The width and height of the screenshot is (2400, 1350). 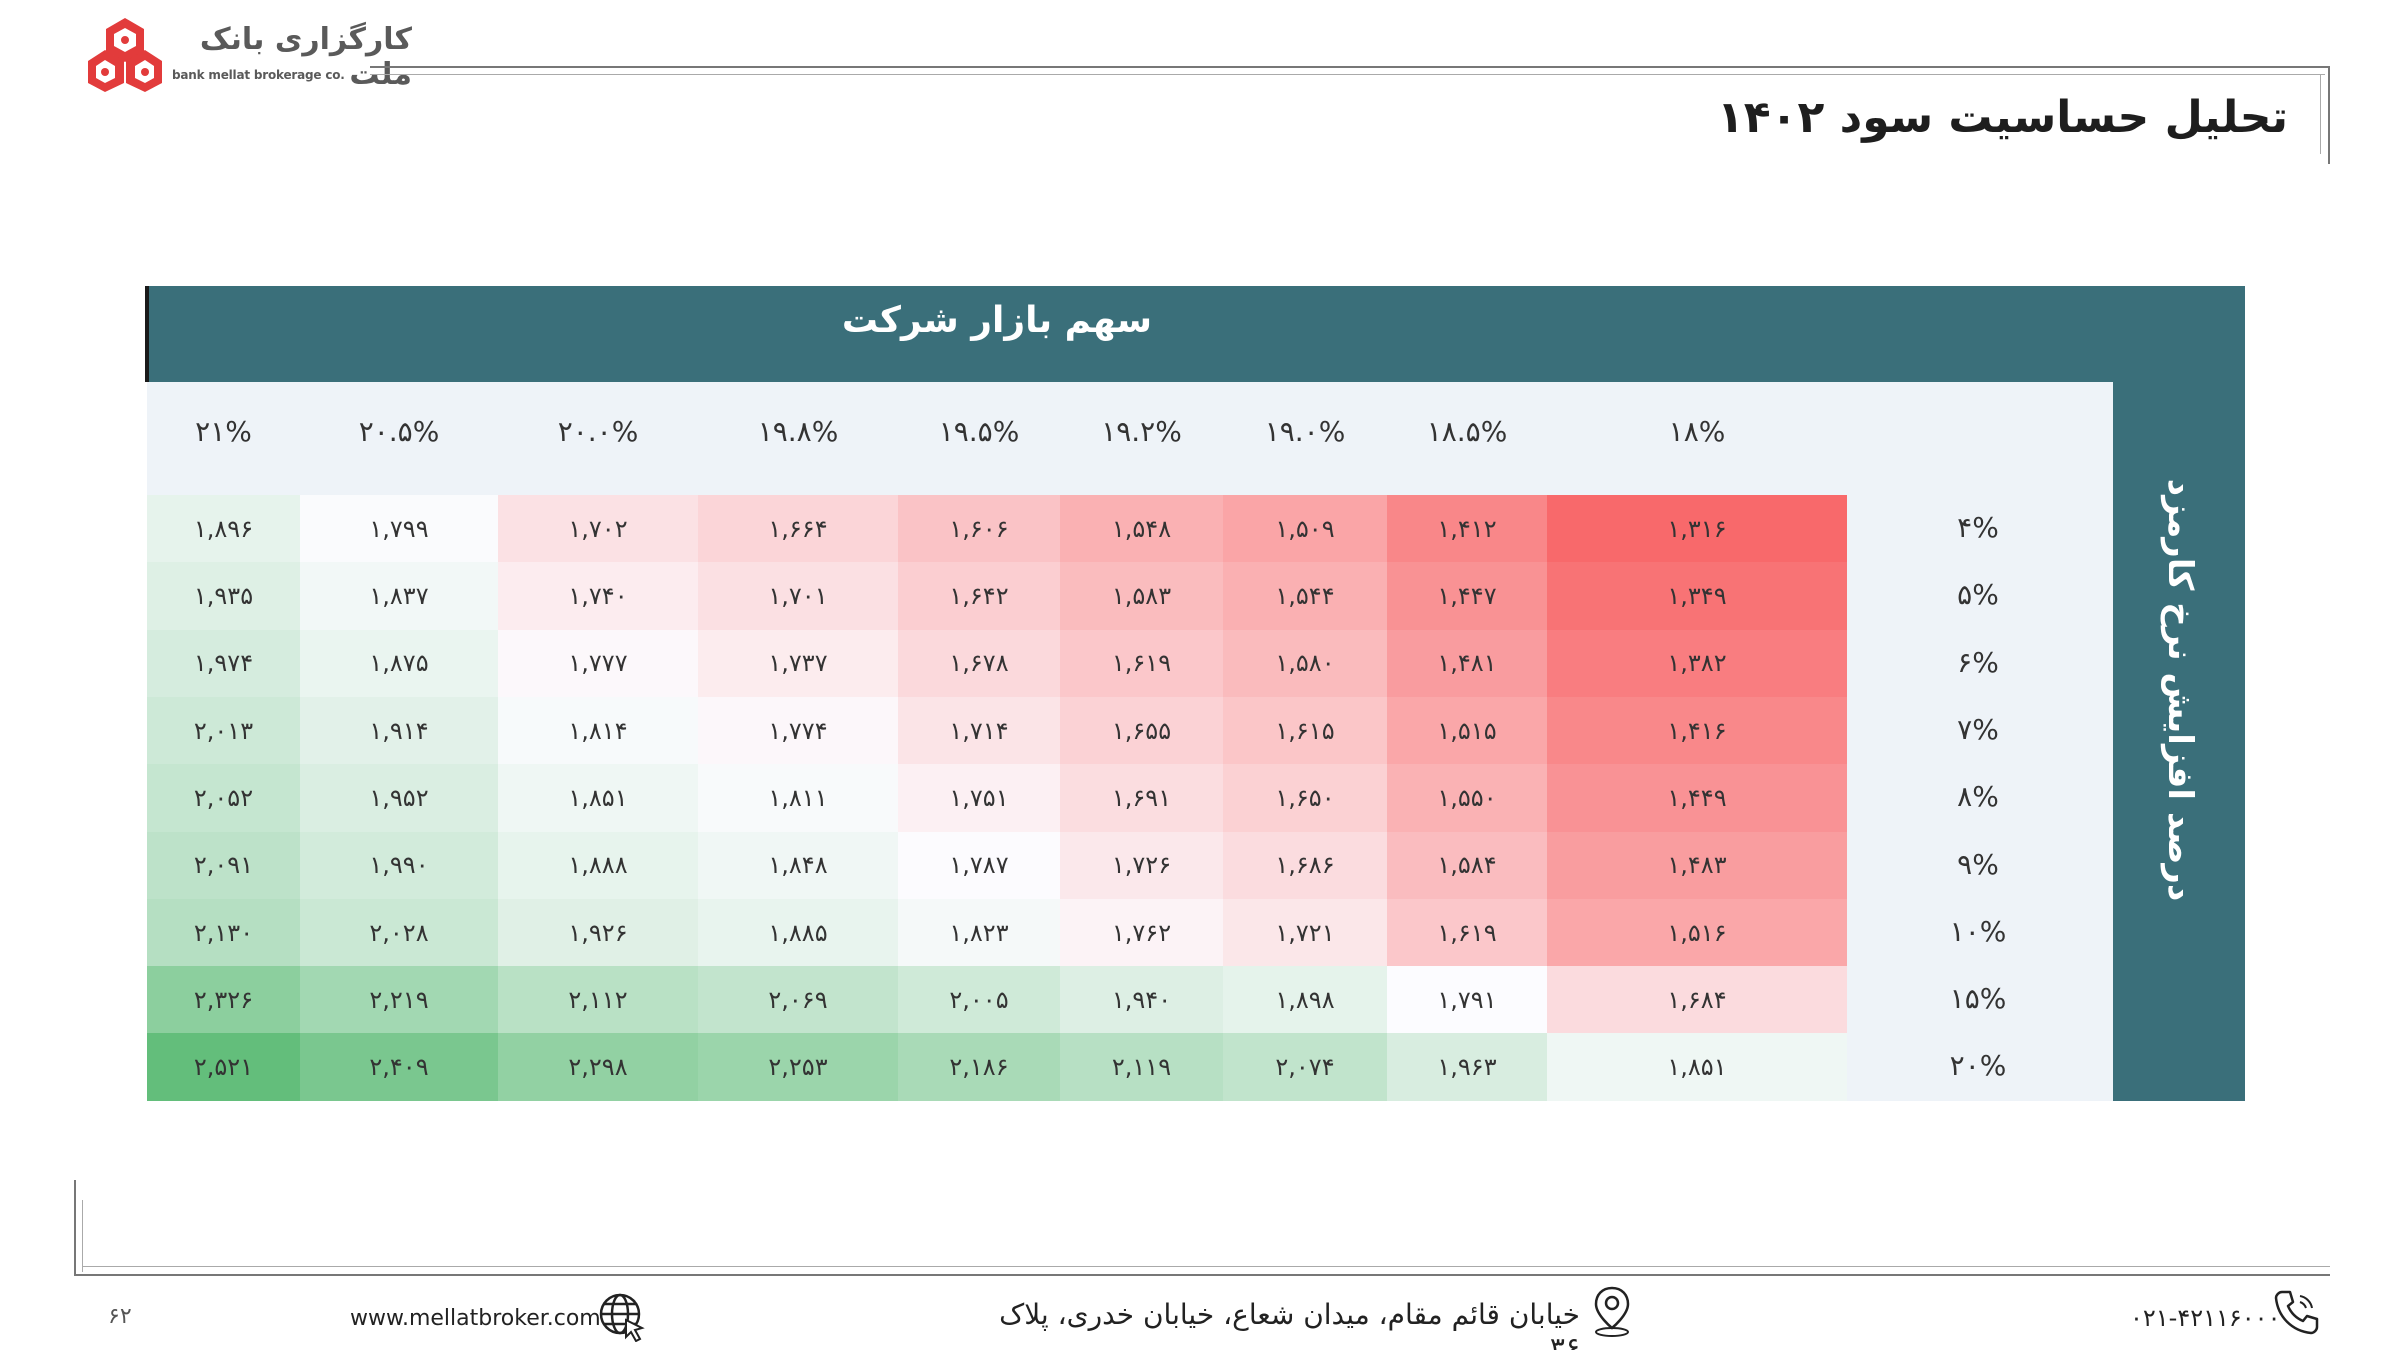 I want to click on table-cell: ۱,۶۱۵, so click(x=1305, y=730).